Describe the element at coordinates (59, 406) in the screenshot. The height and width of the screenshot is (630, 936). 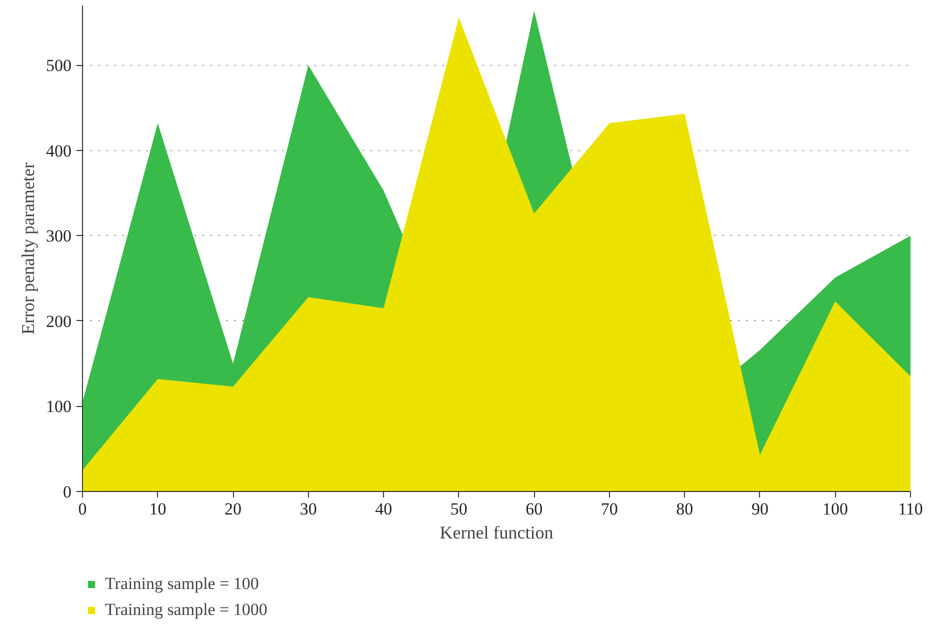
I see `y-tick-label: 100` at that location.